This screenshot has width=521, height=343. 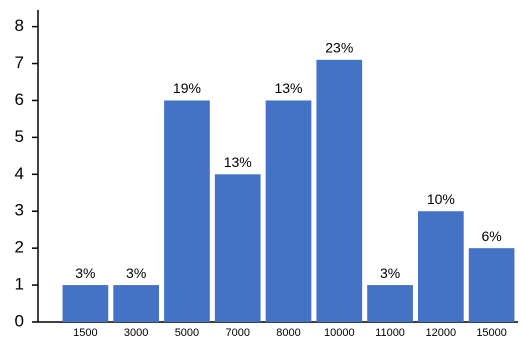 I want to click on y-tick-label: 2, so click(x=19, y=247).